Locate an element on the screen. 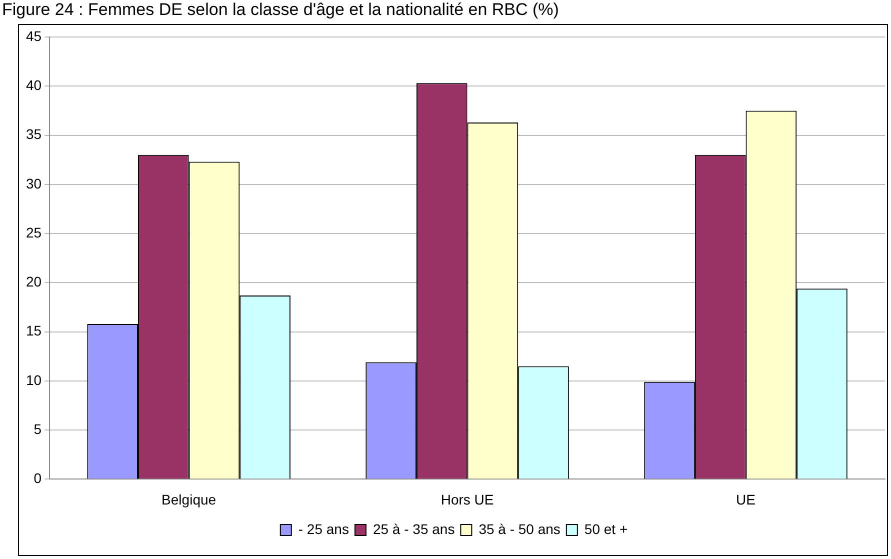 The width and height of the screenshot is (891, 559). legend-label: 50 et + is located at coordinates (606, 528).